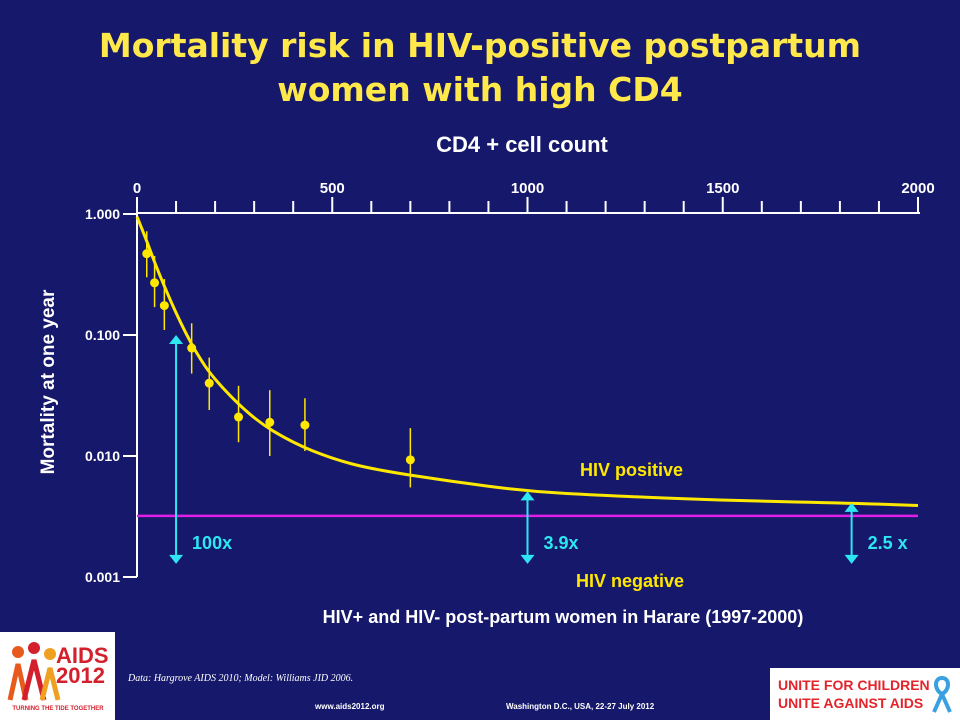 This screenshot has height=720, width=960. Describe the element at coordinates (212, 543) in the screenshot. I see `ratio-label: 100x` at that location.